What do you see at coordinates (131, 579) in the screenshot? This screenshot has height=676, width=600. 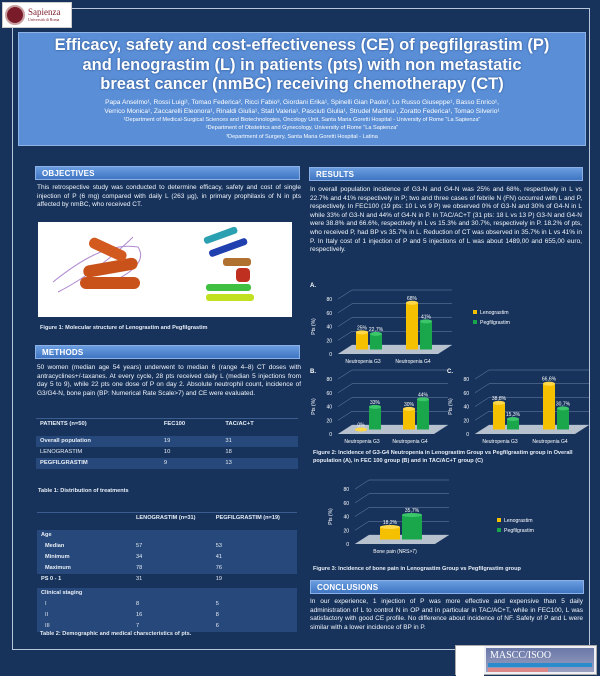 I see `table-row: PS 0 - 1 31 19` at bounding box center [131, 579].